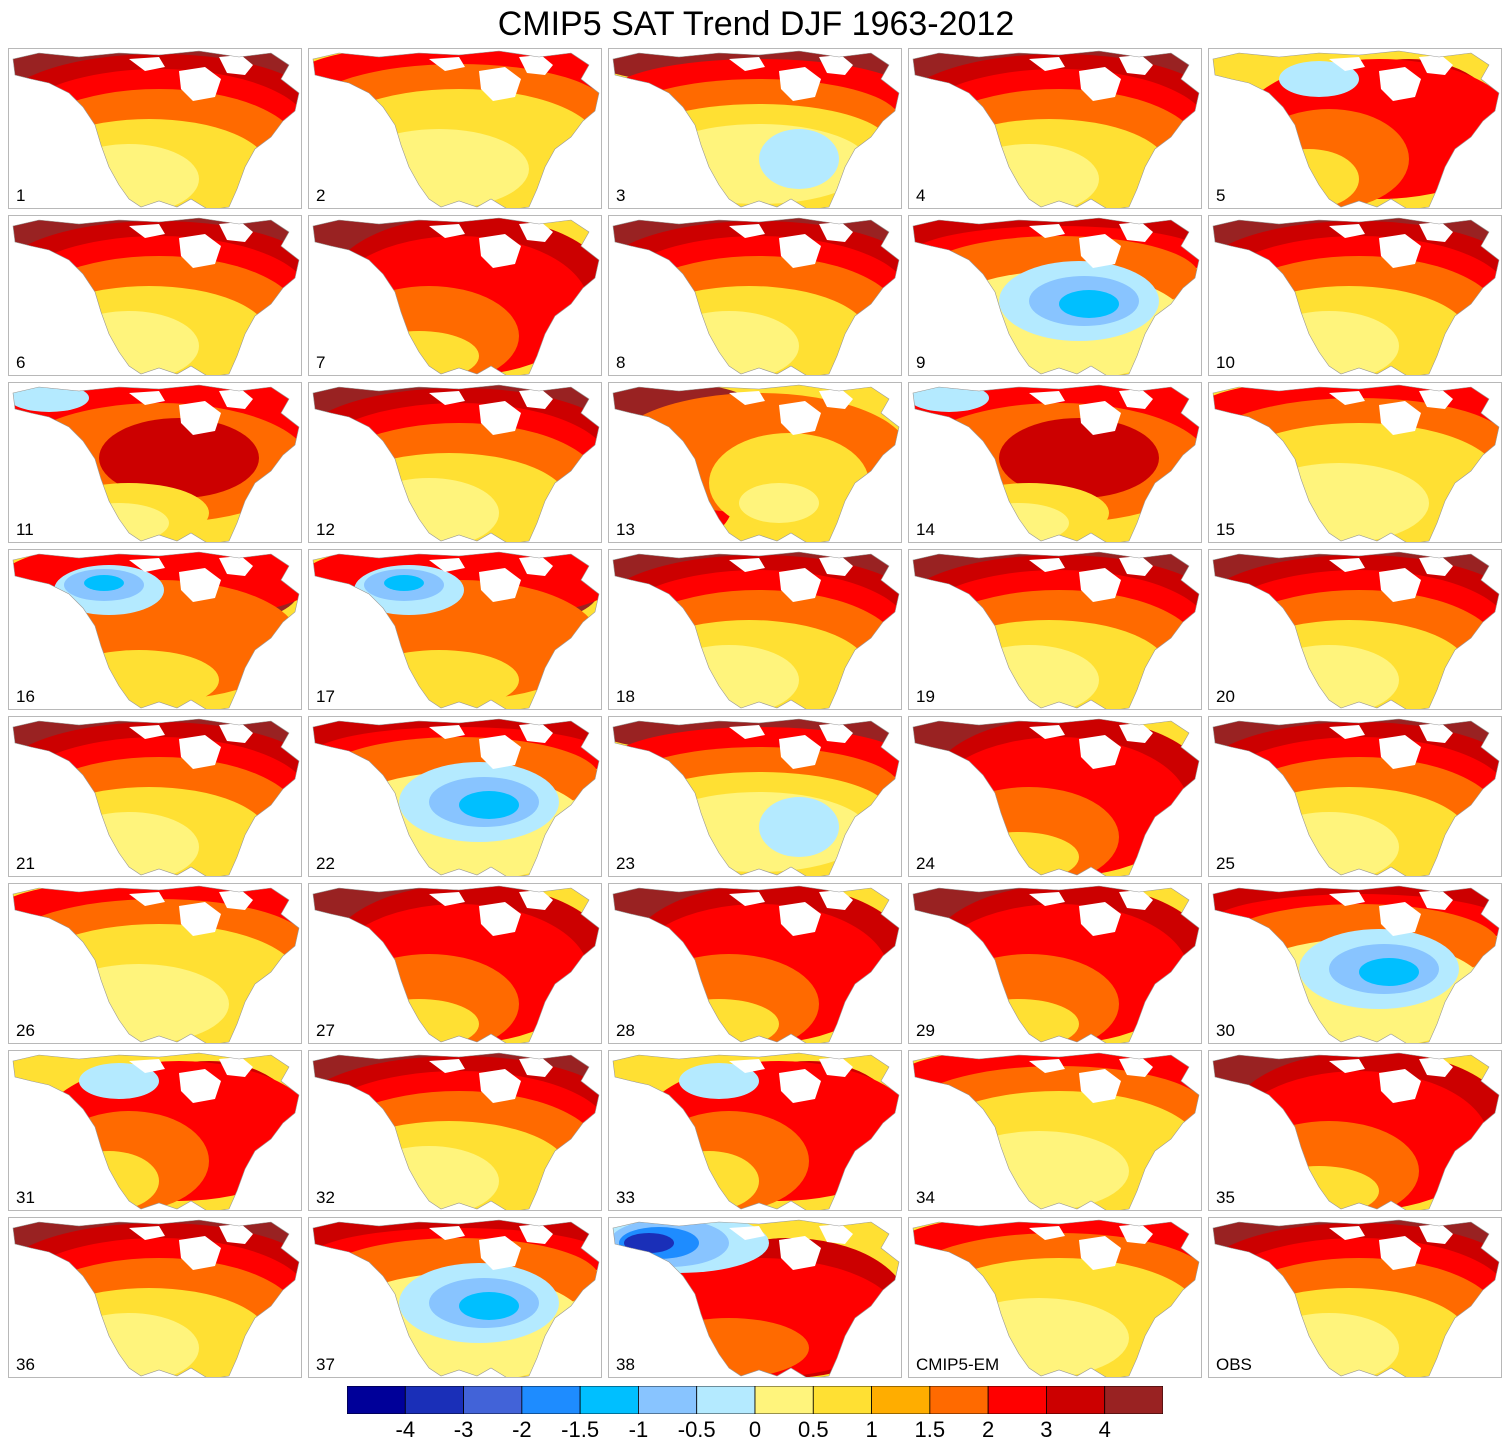  Describe the element at coordinates (621, 195) in the screenshot. I see `panel-label: 3` at that location.